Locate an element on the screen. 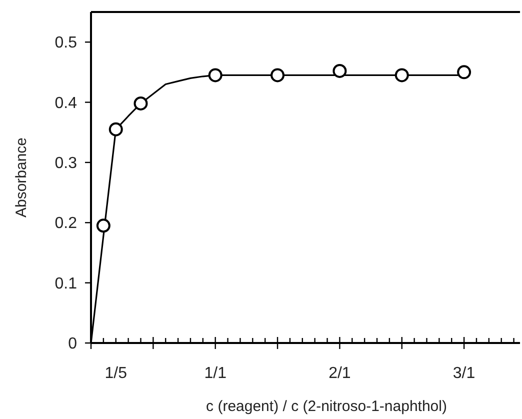 The image size is (522, 419). y-tick-label: 0.4 is located at coordinates (66, 103).